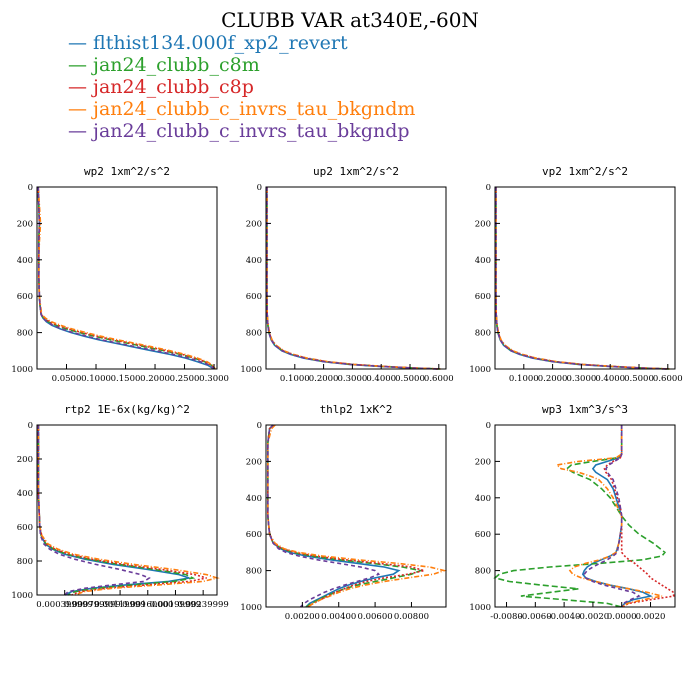  What do you see at coordinates (622, 617) in the screenshot?
I see `x-tick-label: 0.0000` at bounding box center [622, 617].